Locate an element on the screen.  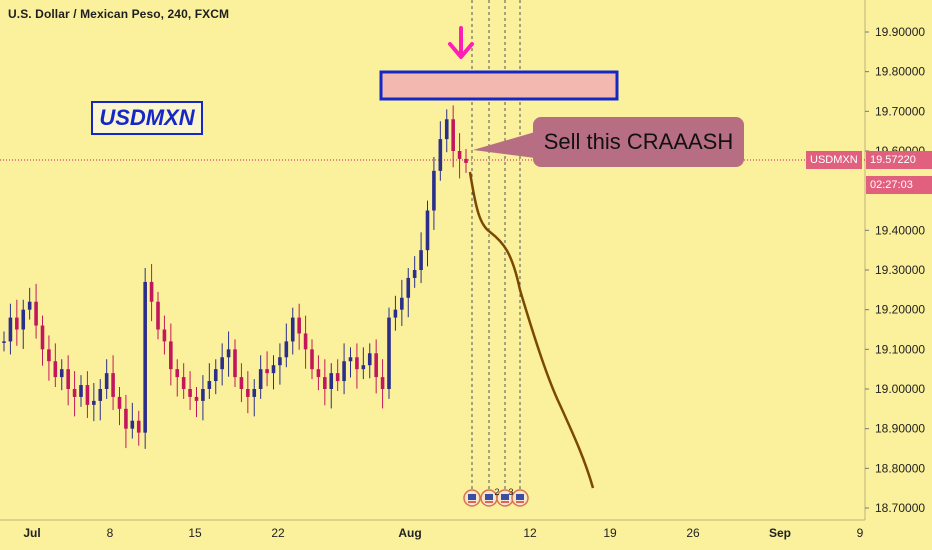
time-tick-label: Aug is located at coordinates (409, 533).